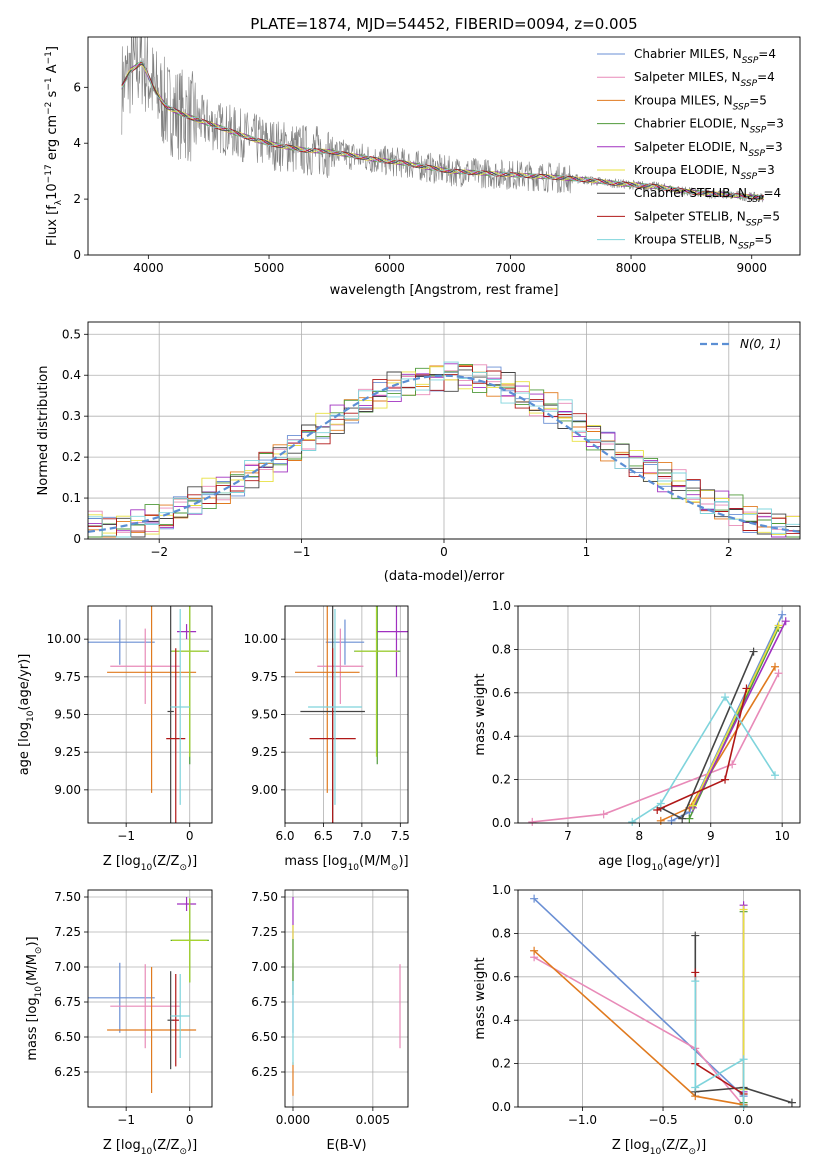 This screenshot has height=1170, width=819. I want to click on y-tick-label: 1.0, so click(501, 890).